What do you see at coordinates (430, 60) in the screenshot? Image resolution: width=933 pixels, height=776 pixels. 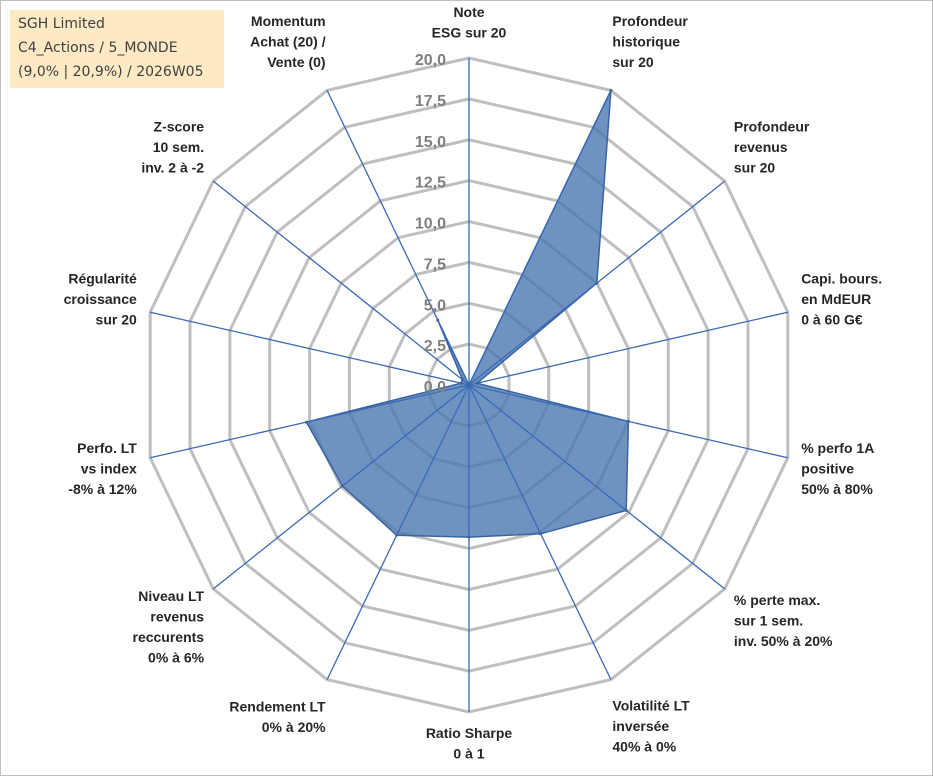 I see `tick-label: 20,0` at bounding box center [430, 60].